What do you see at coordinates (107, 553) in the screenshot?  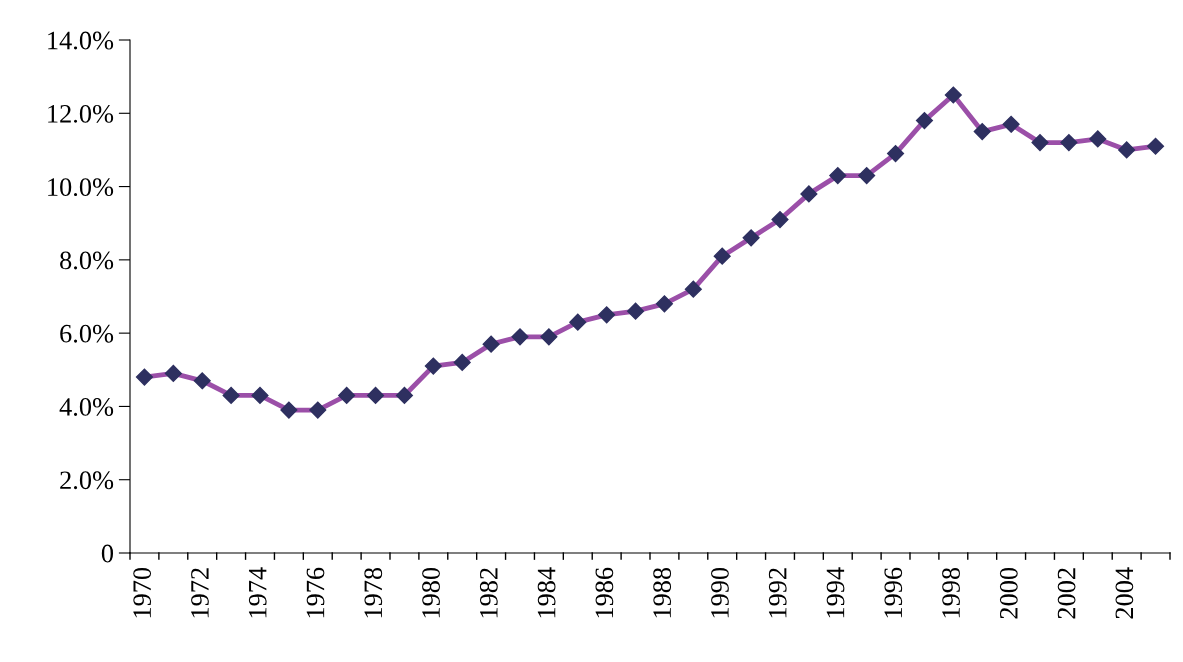 I see `y-tick-label: 0` at bounding box center [107, 553].